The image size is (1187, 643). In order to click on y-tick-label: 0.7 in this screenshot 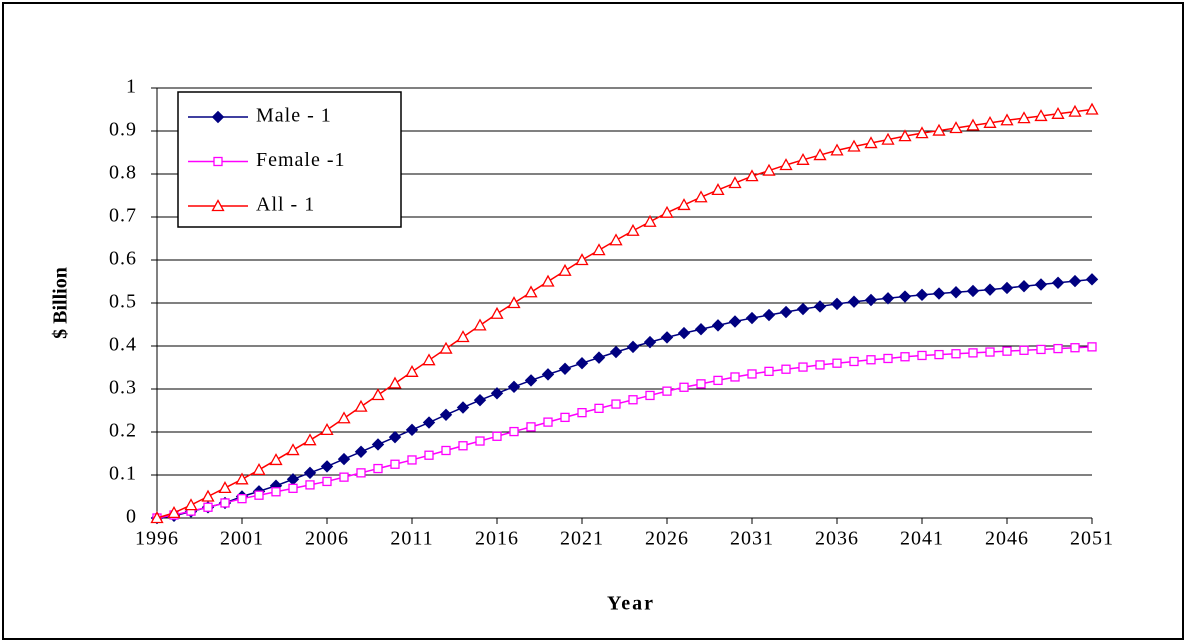, I will do `click(123, 216)`.